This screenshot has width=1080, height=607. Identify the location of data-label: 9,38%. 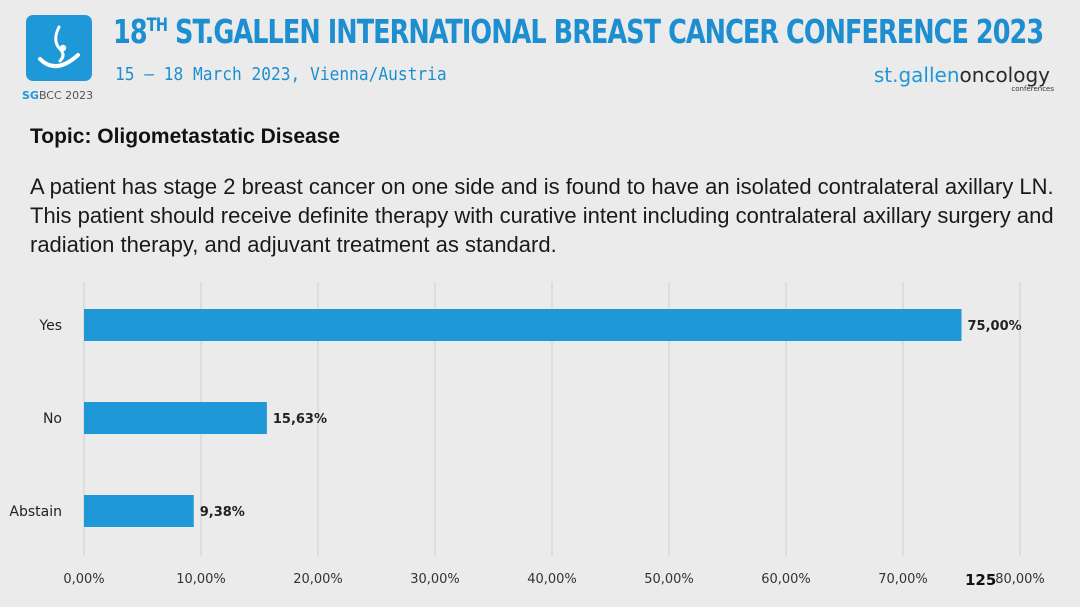
(222, 512).